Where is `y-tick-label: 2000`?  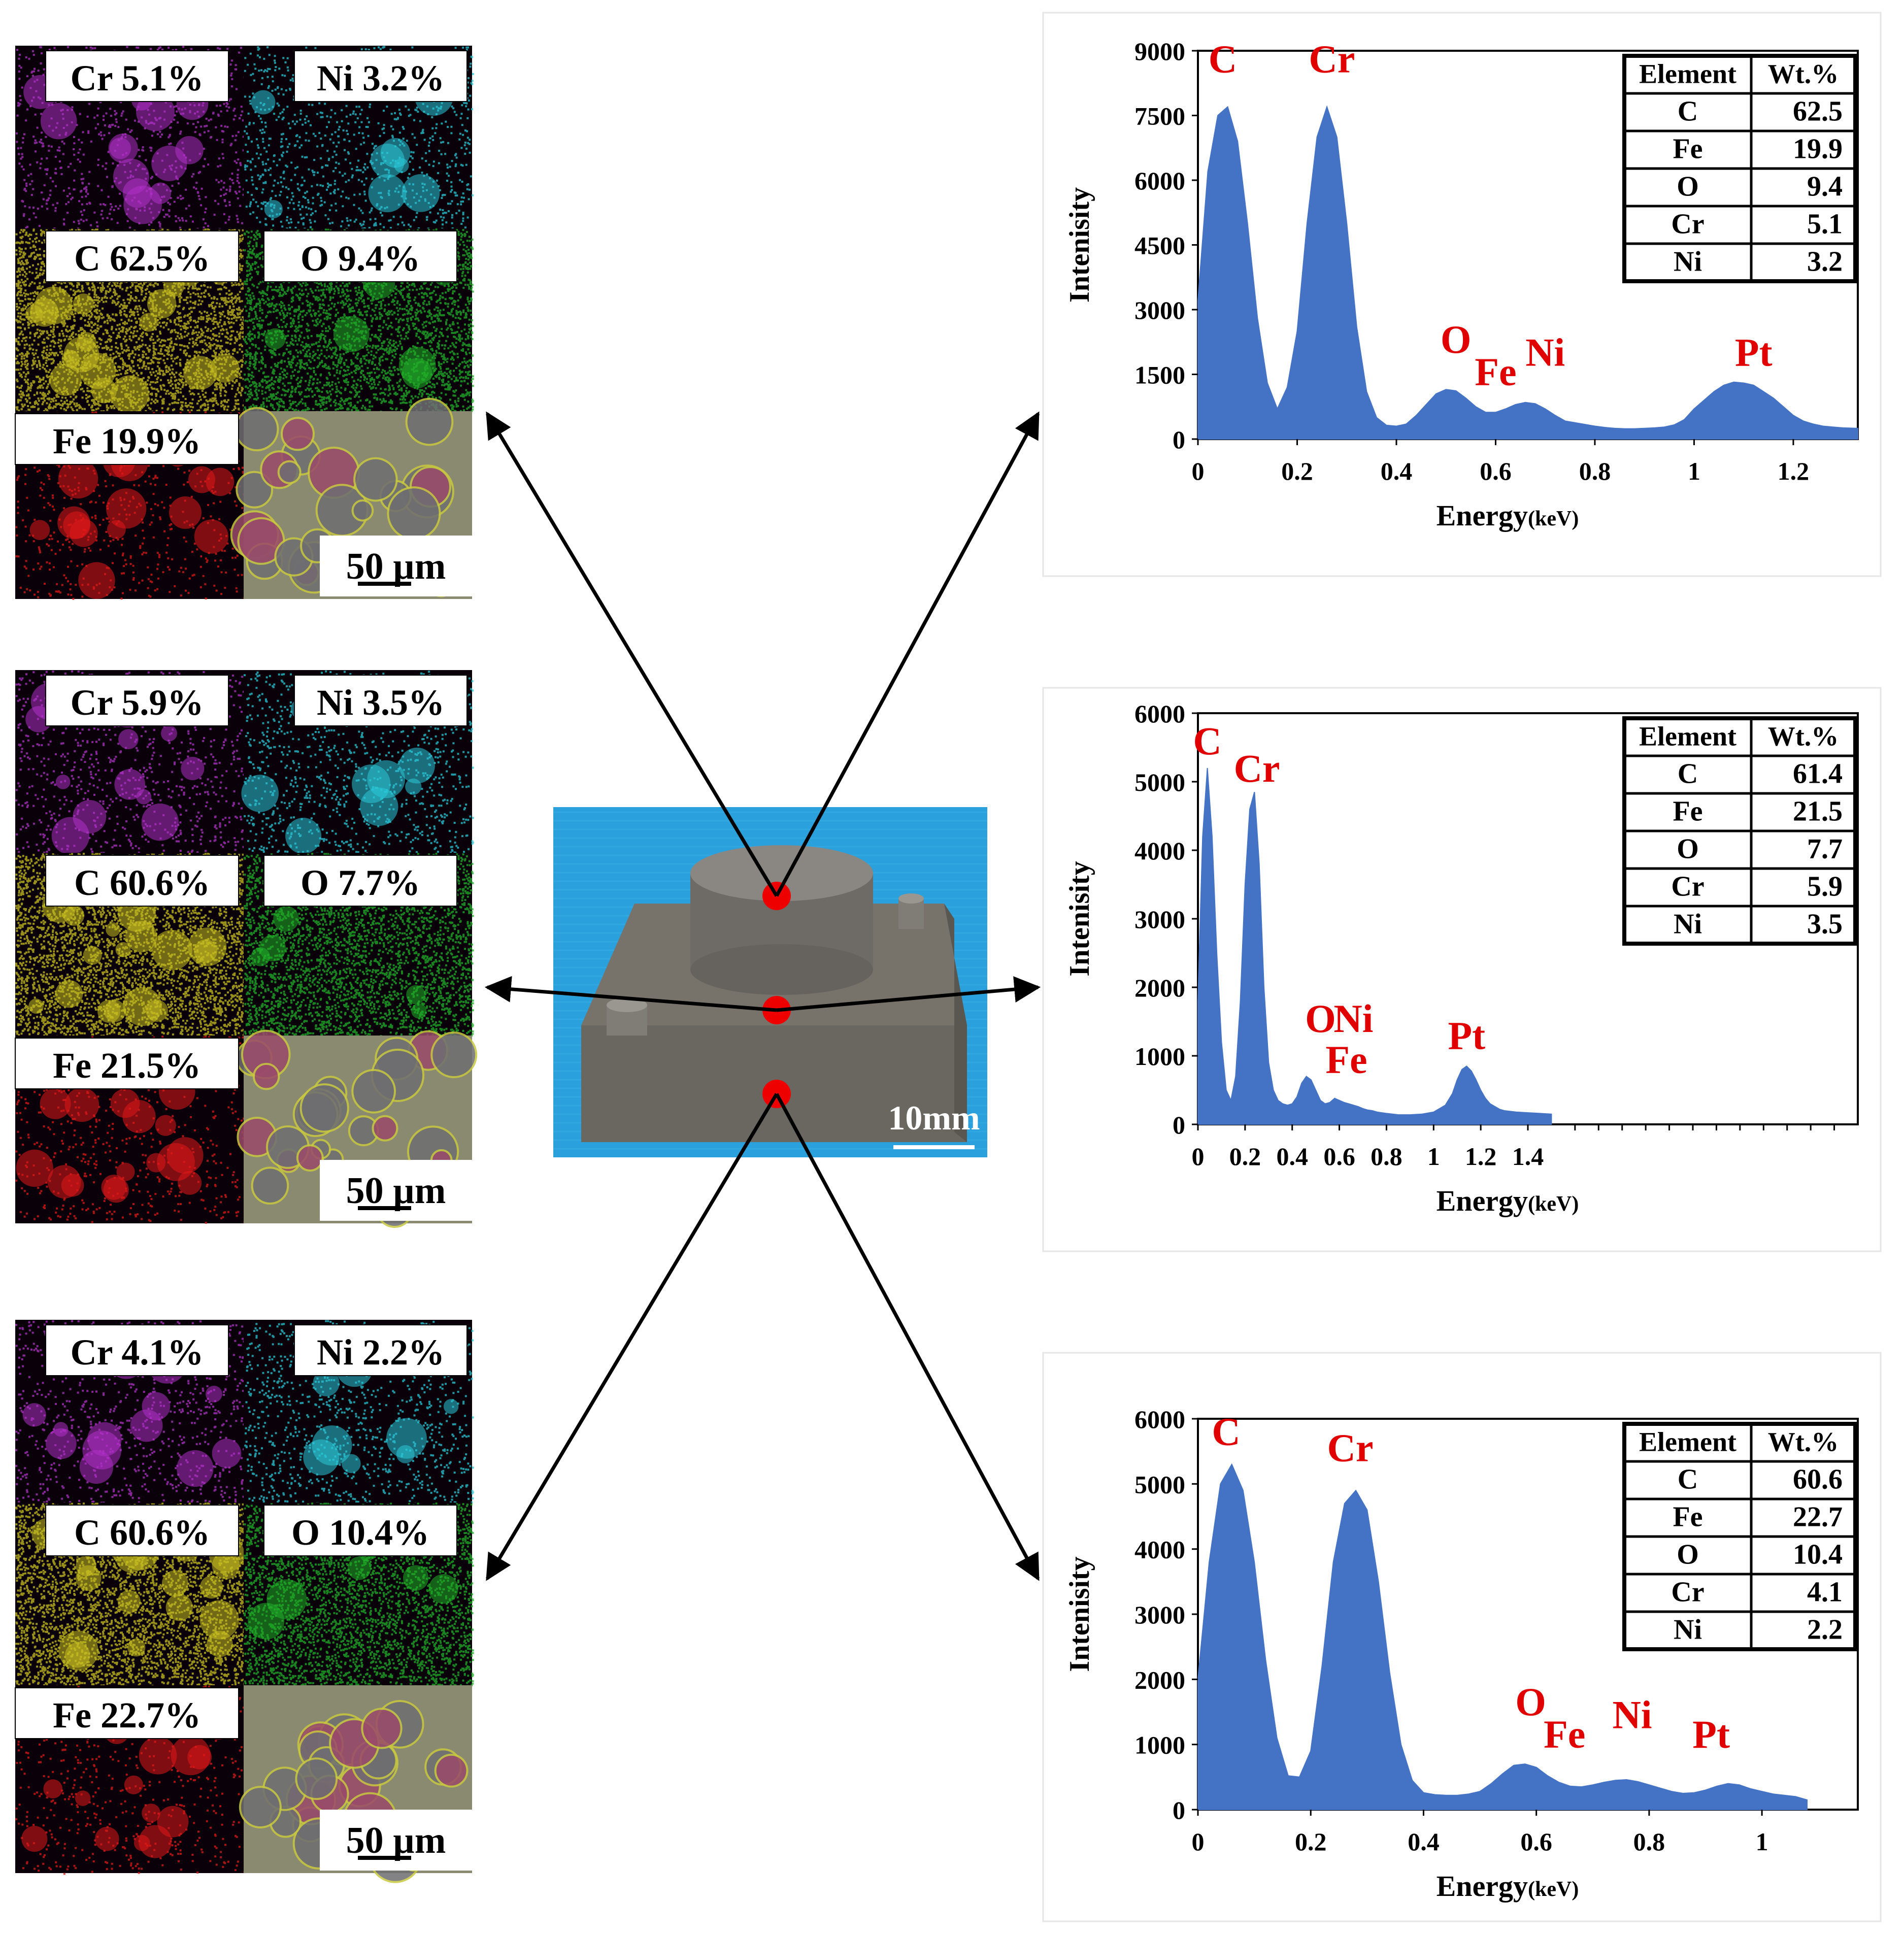 y-tick-label: 2000 is located at coordinates (1159, 988).